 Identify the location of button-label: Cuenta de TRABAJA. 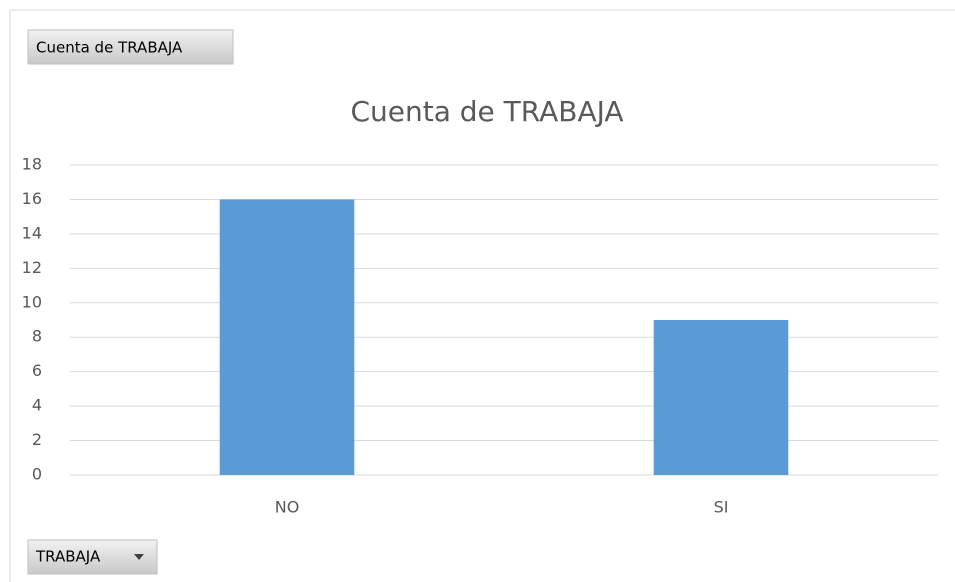
(109, 48).